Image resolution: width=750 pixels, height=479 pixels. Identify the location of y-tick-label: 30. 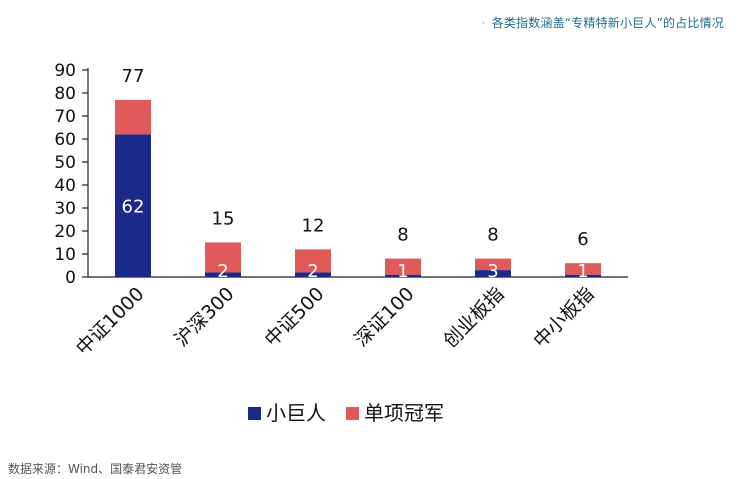
(65, 209).